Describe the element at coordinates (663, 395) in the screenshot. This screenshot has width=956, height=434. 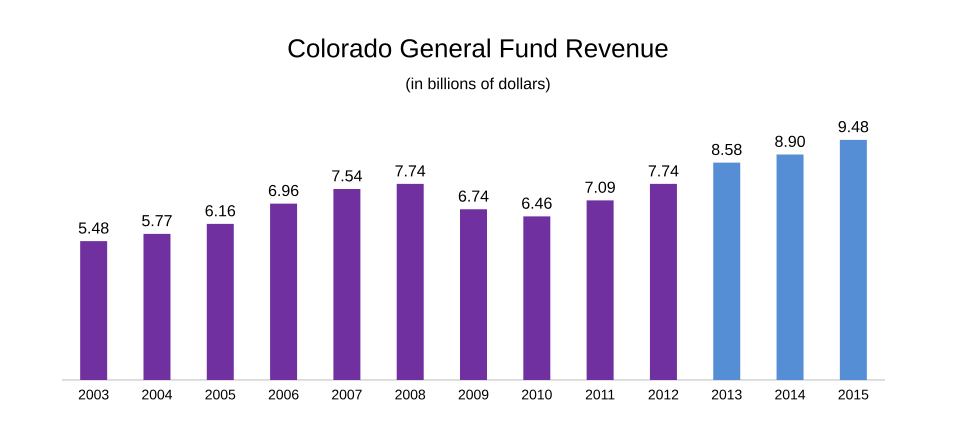
I see `x-tick-label: 2012` at that location.